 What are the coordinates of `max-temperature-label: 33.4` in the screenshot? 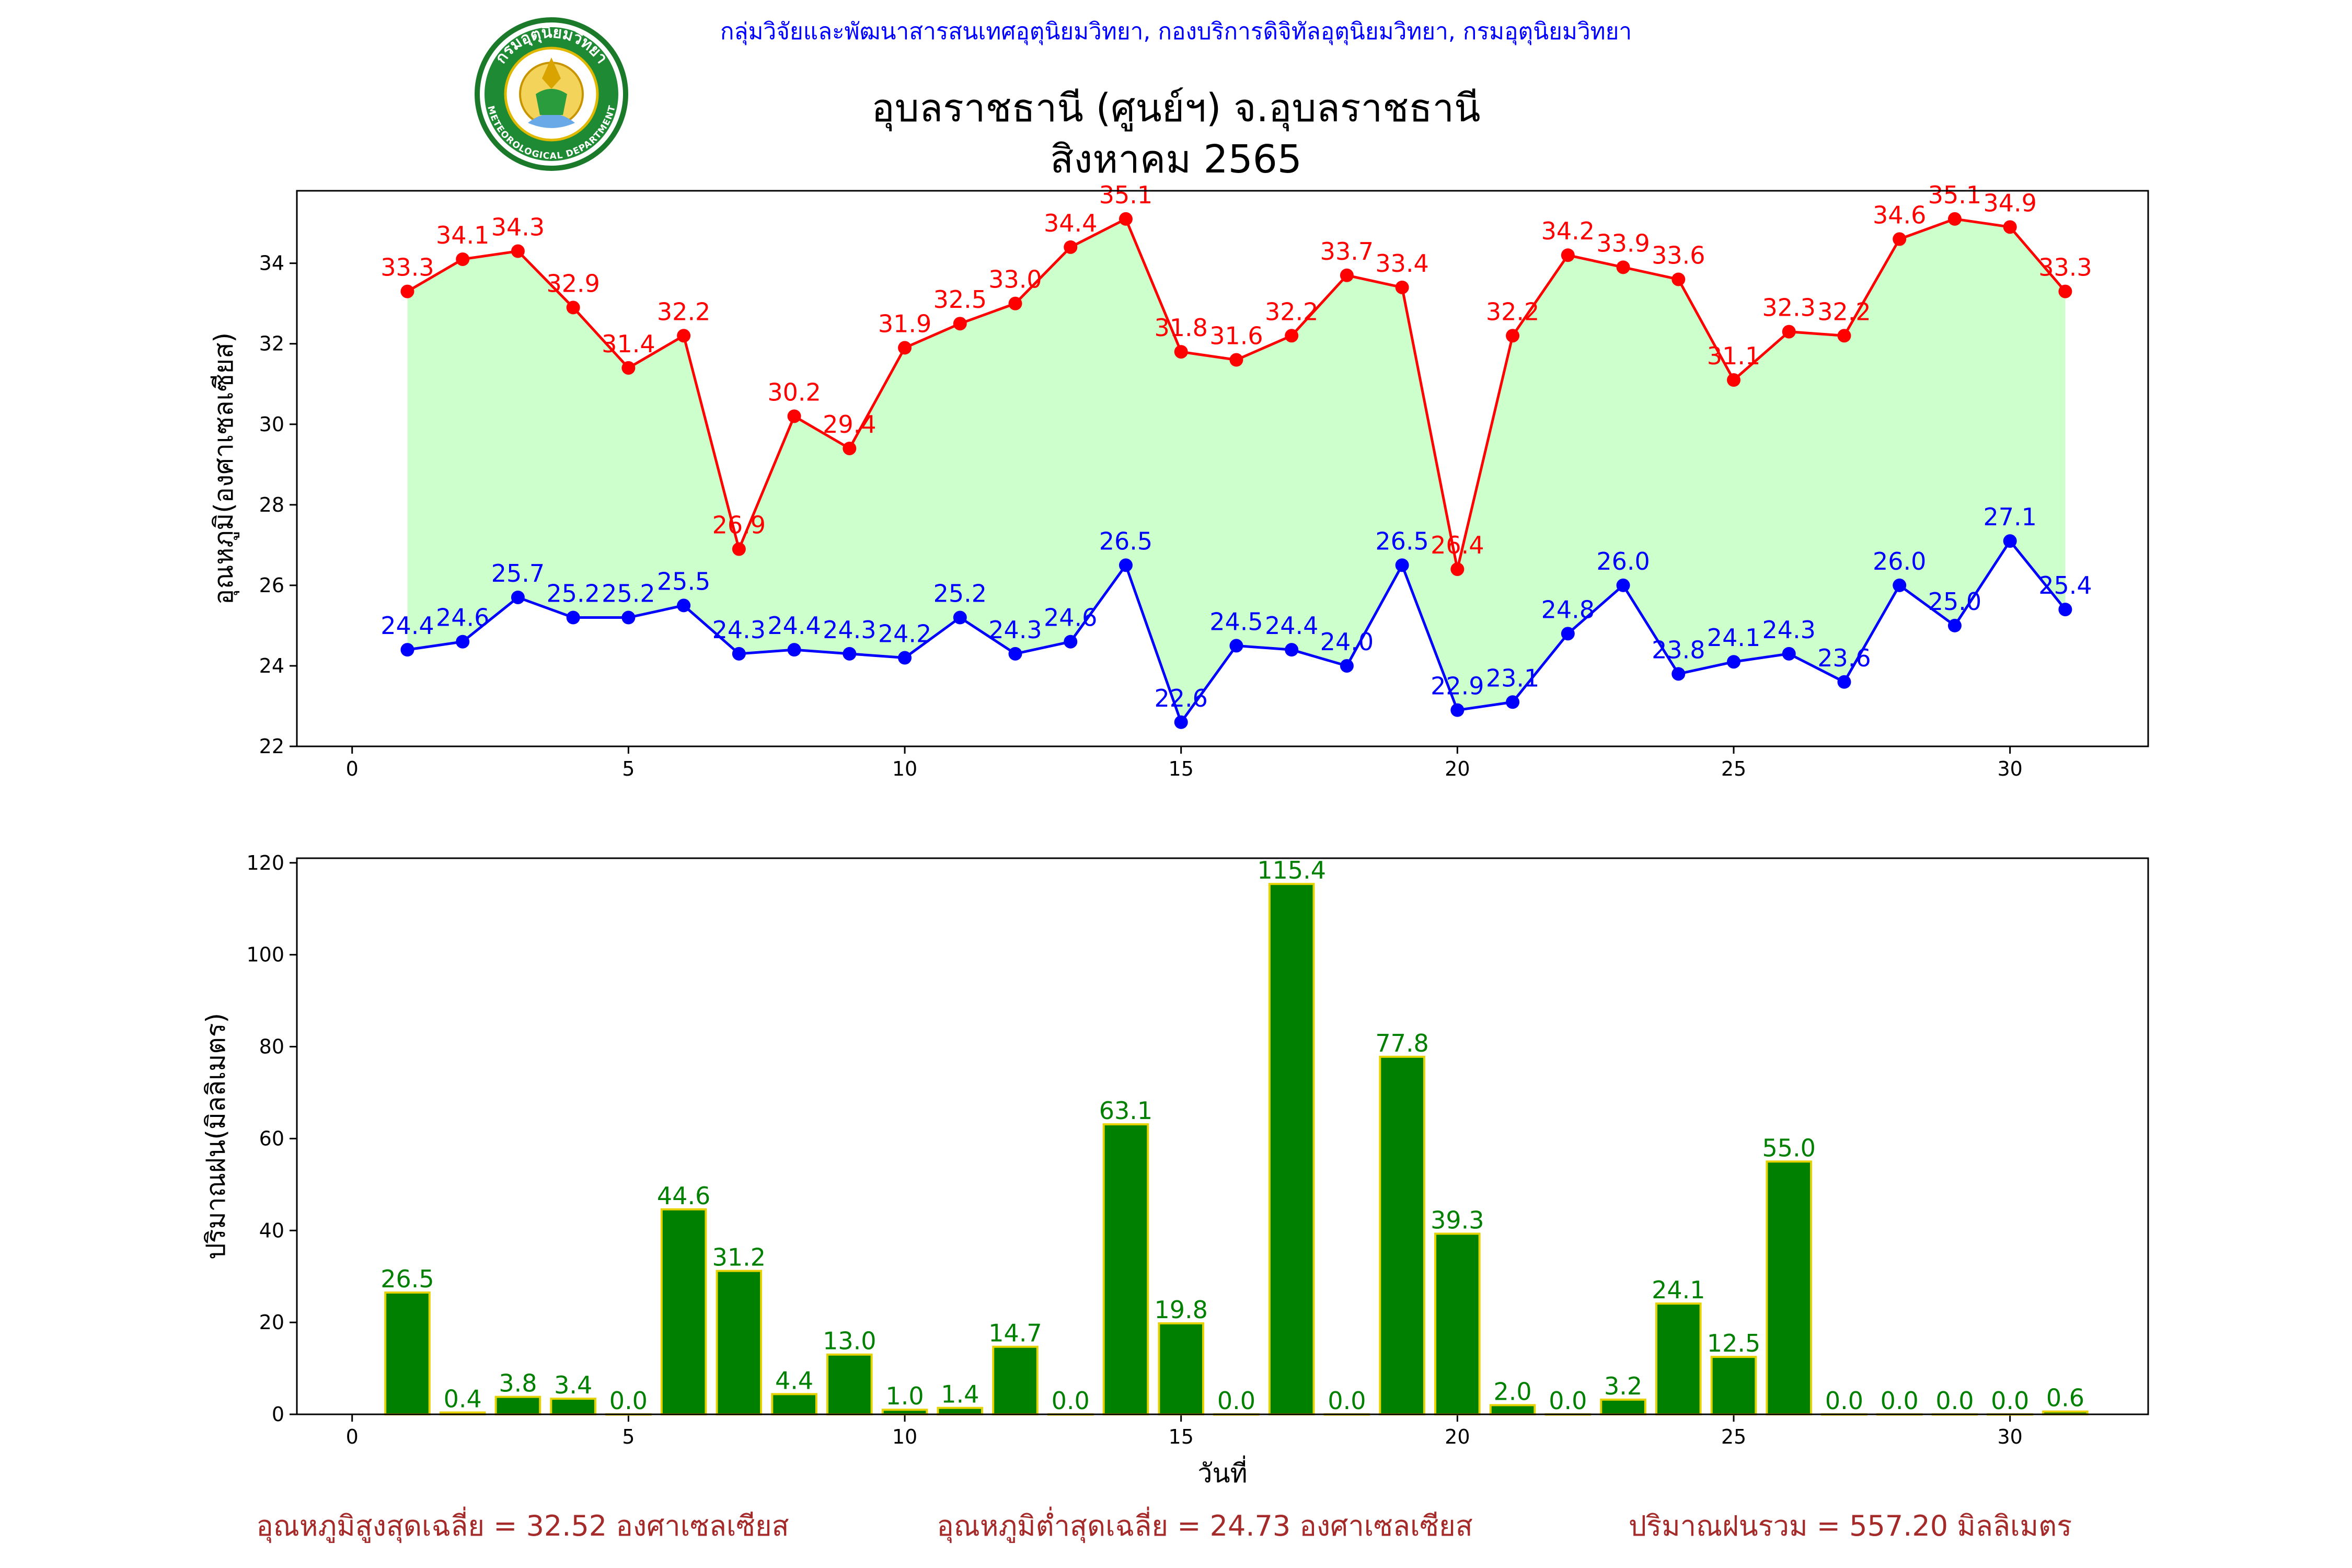 It's located at (1401, 263).